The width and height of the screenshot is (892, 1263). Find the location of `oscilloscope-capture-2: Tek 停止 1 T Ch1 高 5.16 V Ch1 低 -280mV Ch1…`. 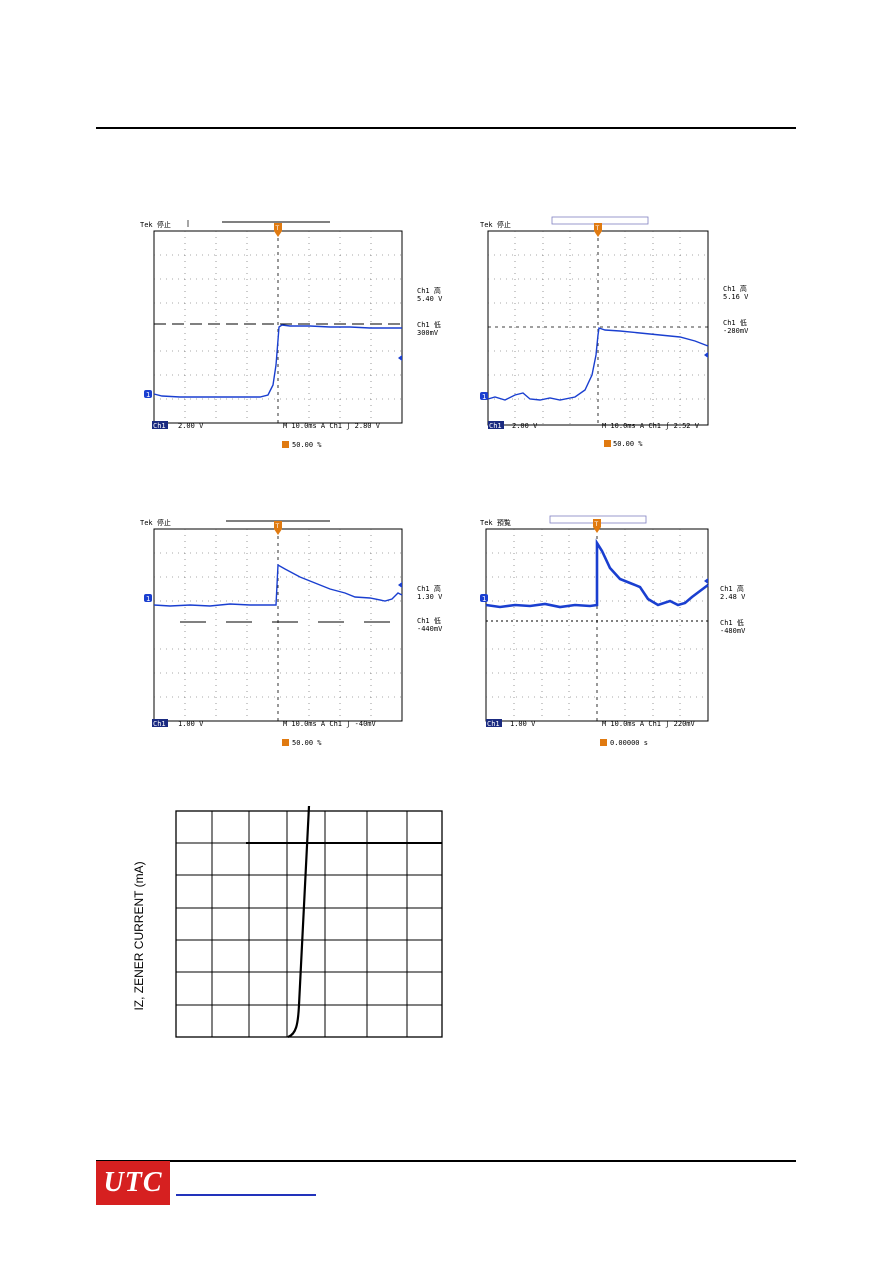

oscilloscope-capture-2: Tek 停止 1 T Ch1 高 5.16 V Ch1 低 -280mV Ch1… is located at coordinates (635, 335).